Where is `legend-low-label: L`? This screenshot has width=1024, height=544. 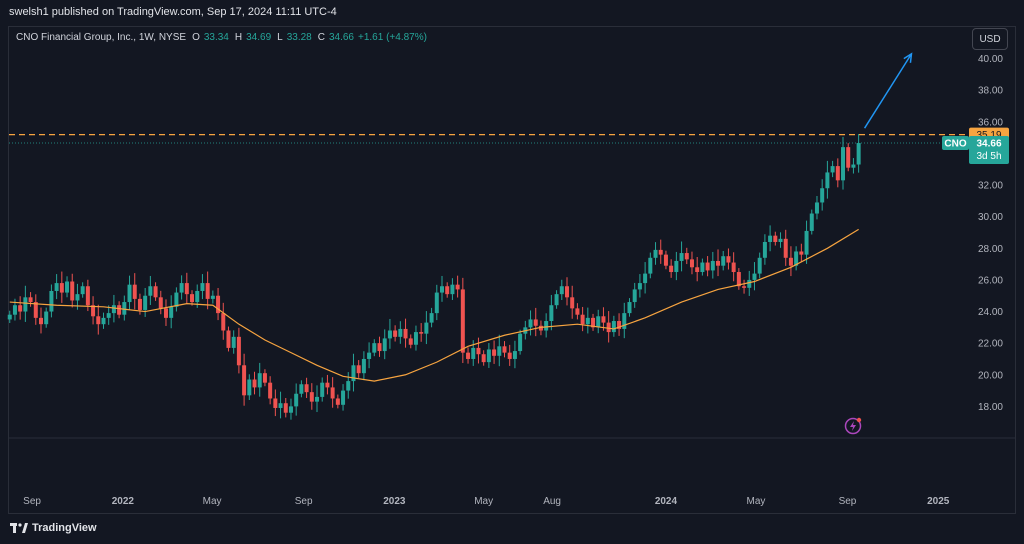
legend-low-label: L is located at coordinates (280, 37).